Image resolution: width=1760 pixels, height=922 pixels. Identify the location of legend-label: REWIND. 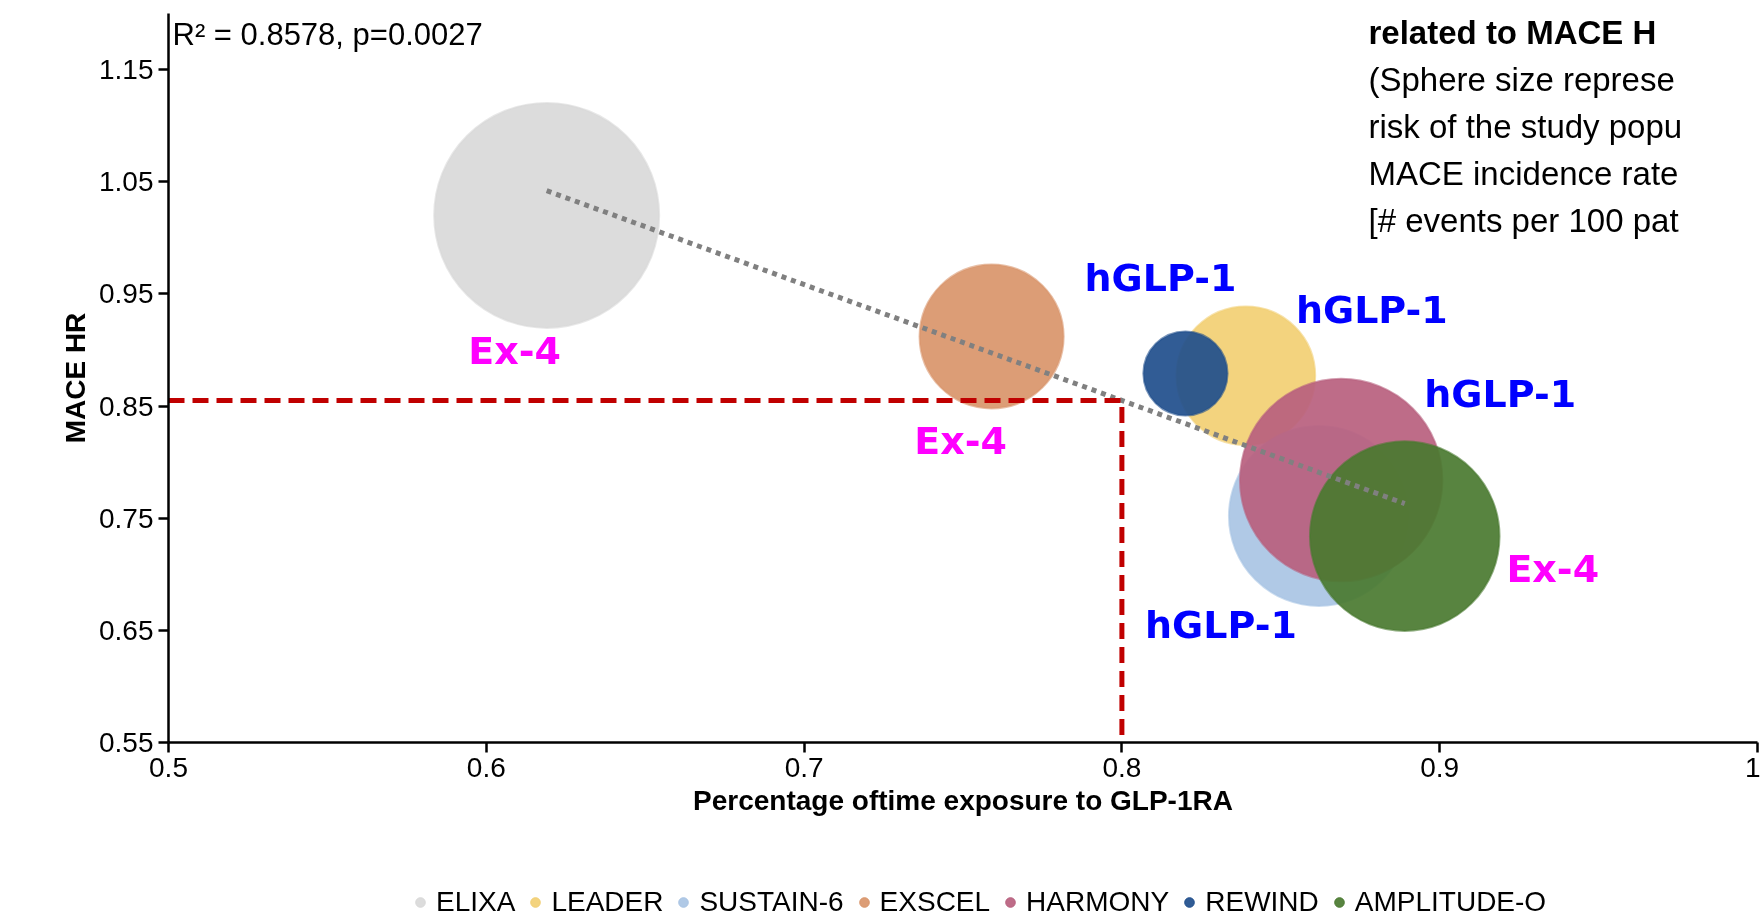
(1262, 902).